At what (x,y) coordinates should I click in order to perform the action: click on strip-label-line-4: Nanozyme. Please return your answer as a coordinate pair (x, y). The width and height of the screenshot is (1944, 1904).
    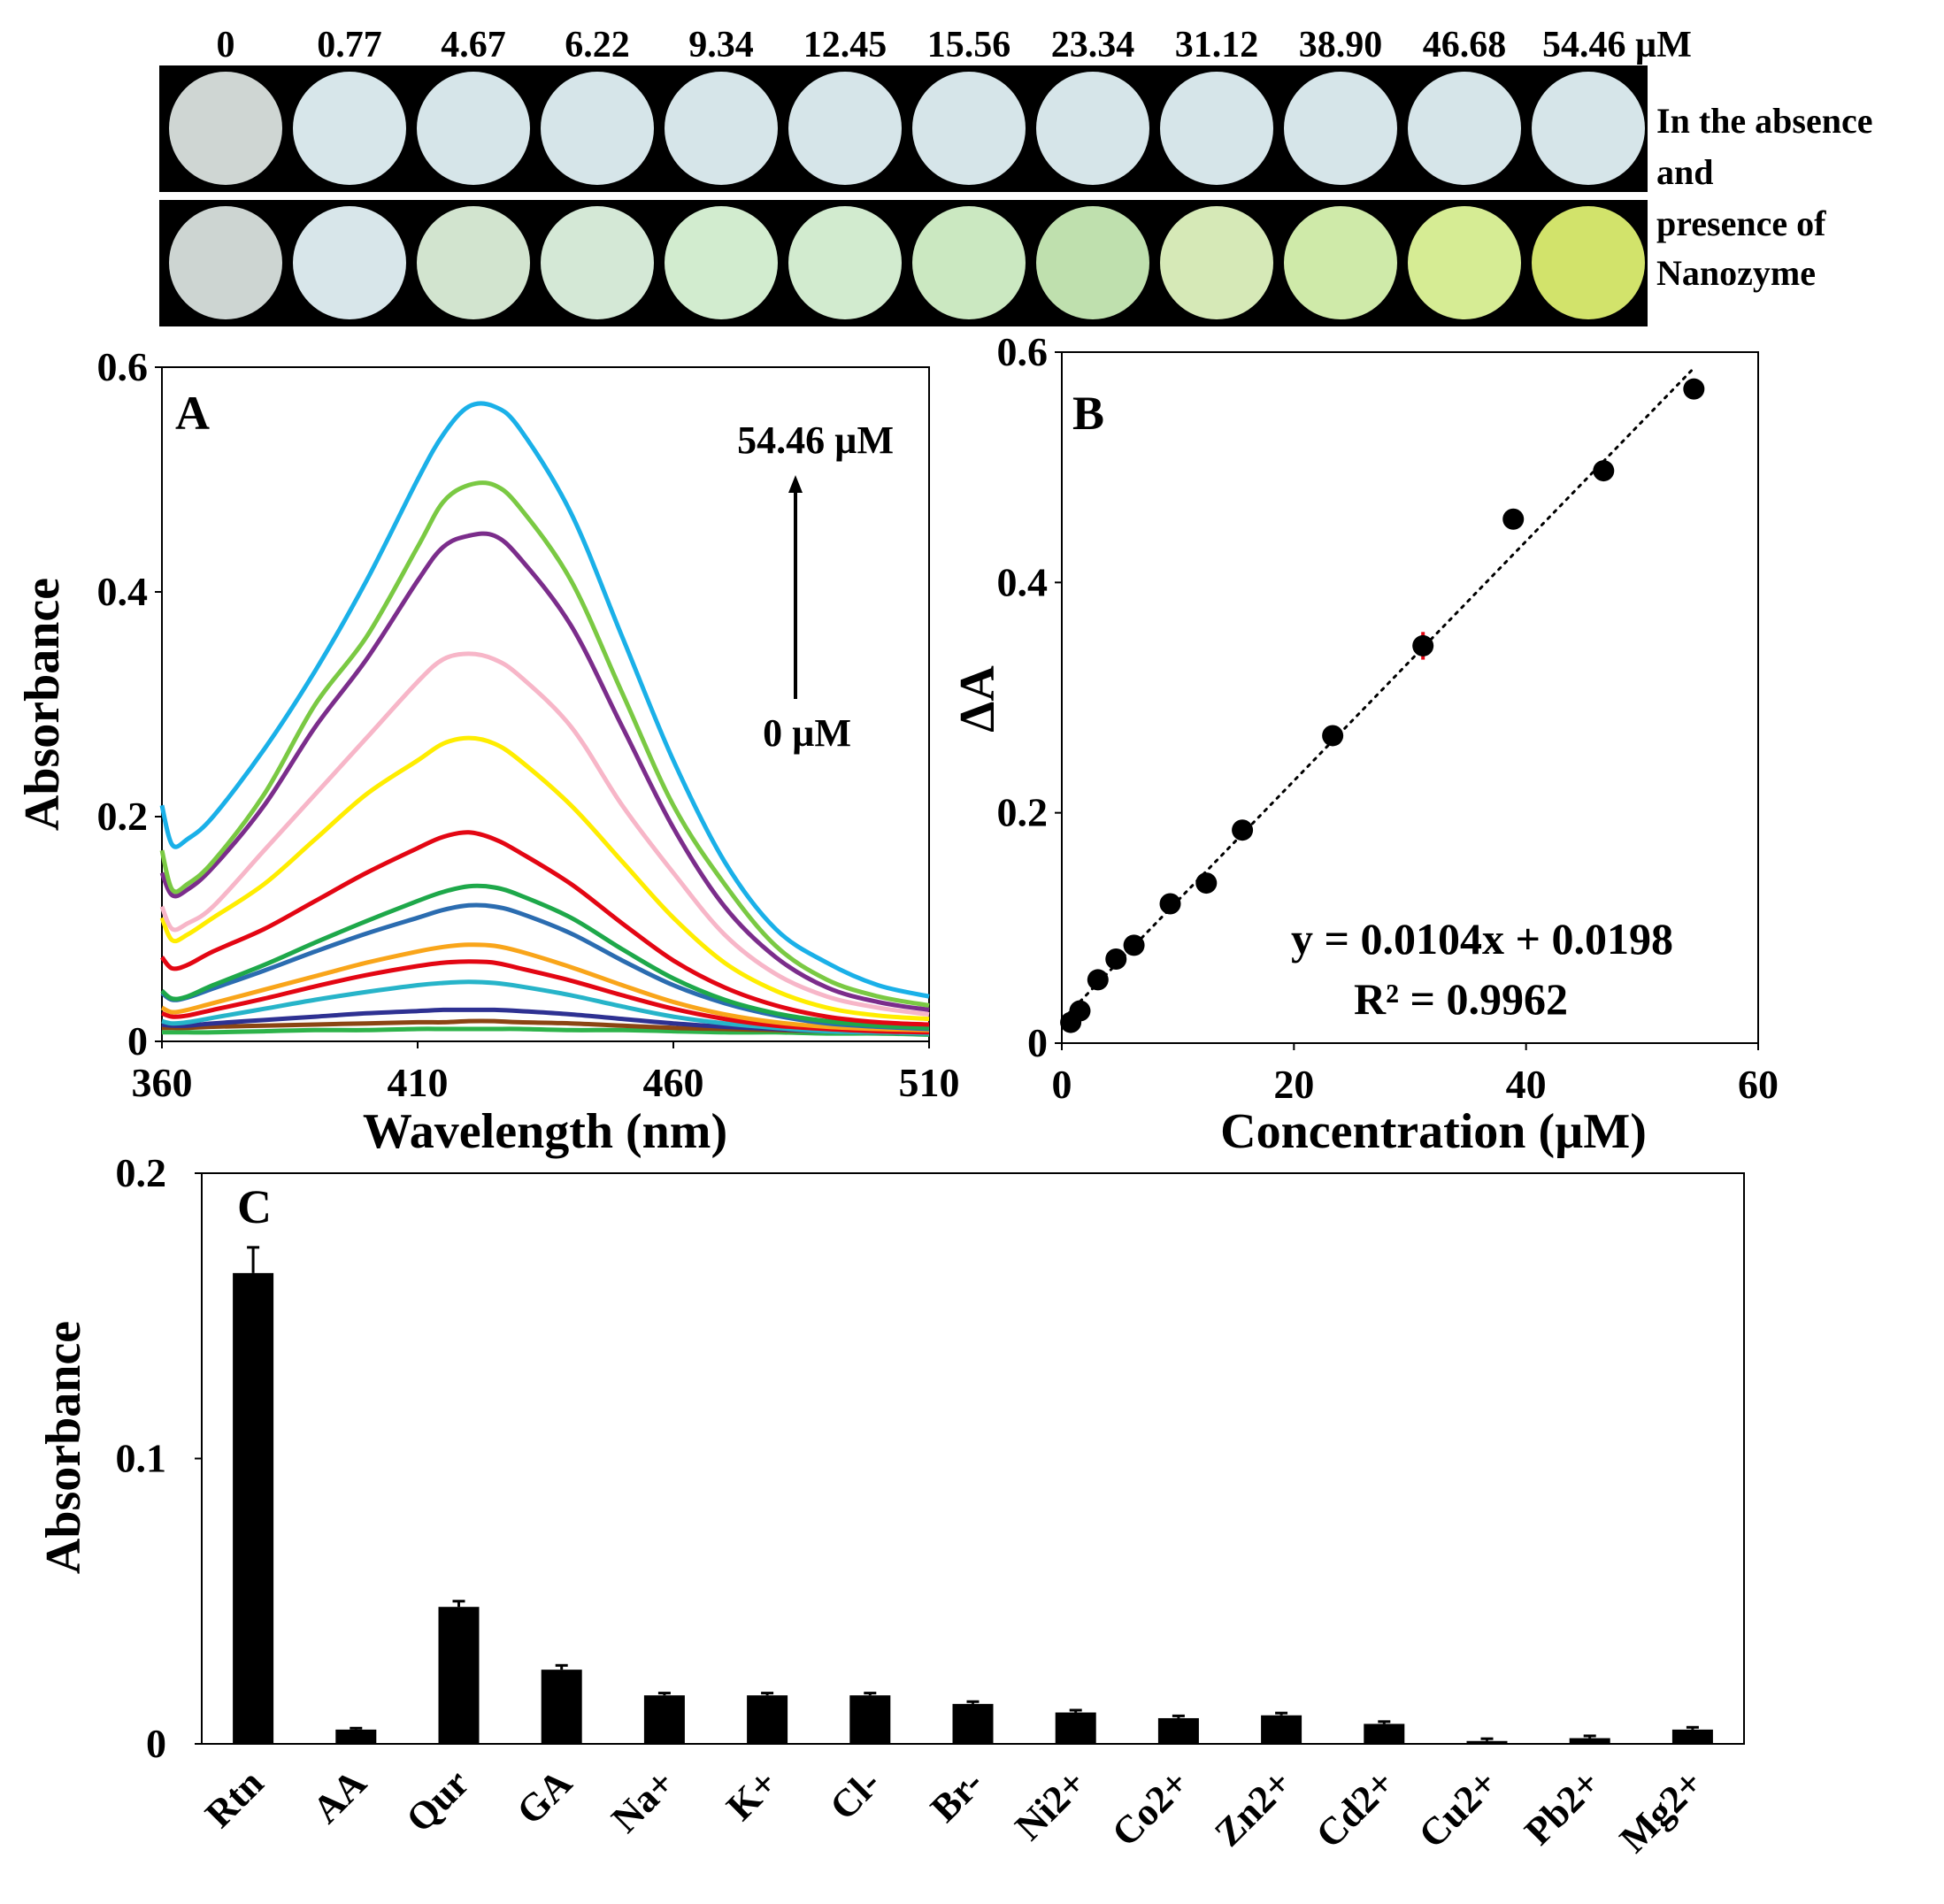
    Looking at the image, I should click on (1736, 273).